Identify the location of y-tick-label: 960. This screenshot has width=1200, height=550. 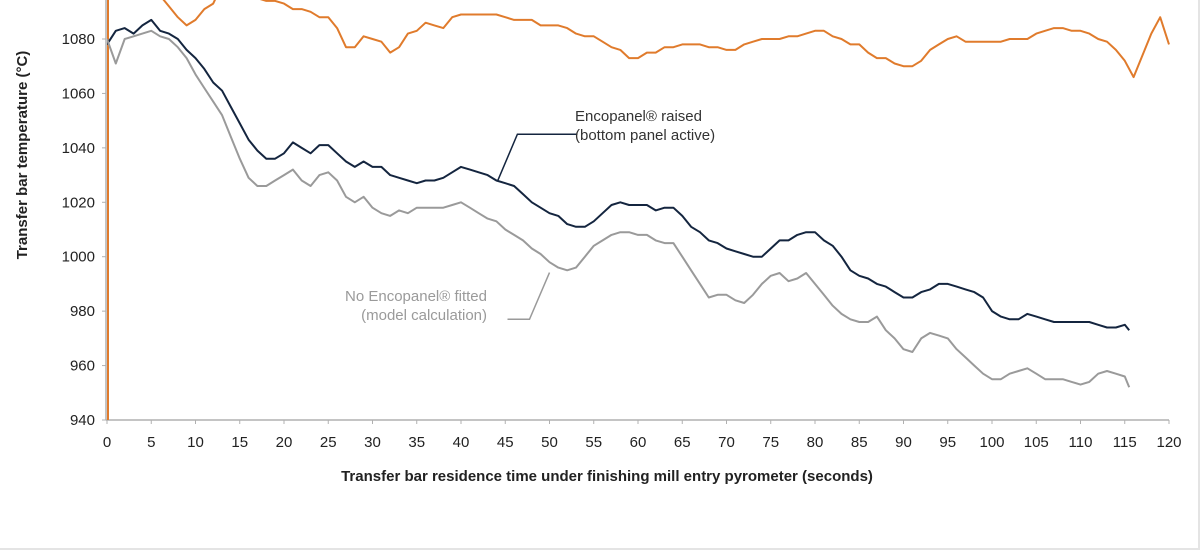
(82, 366).